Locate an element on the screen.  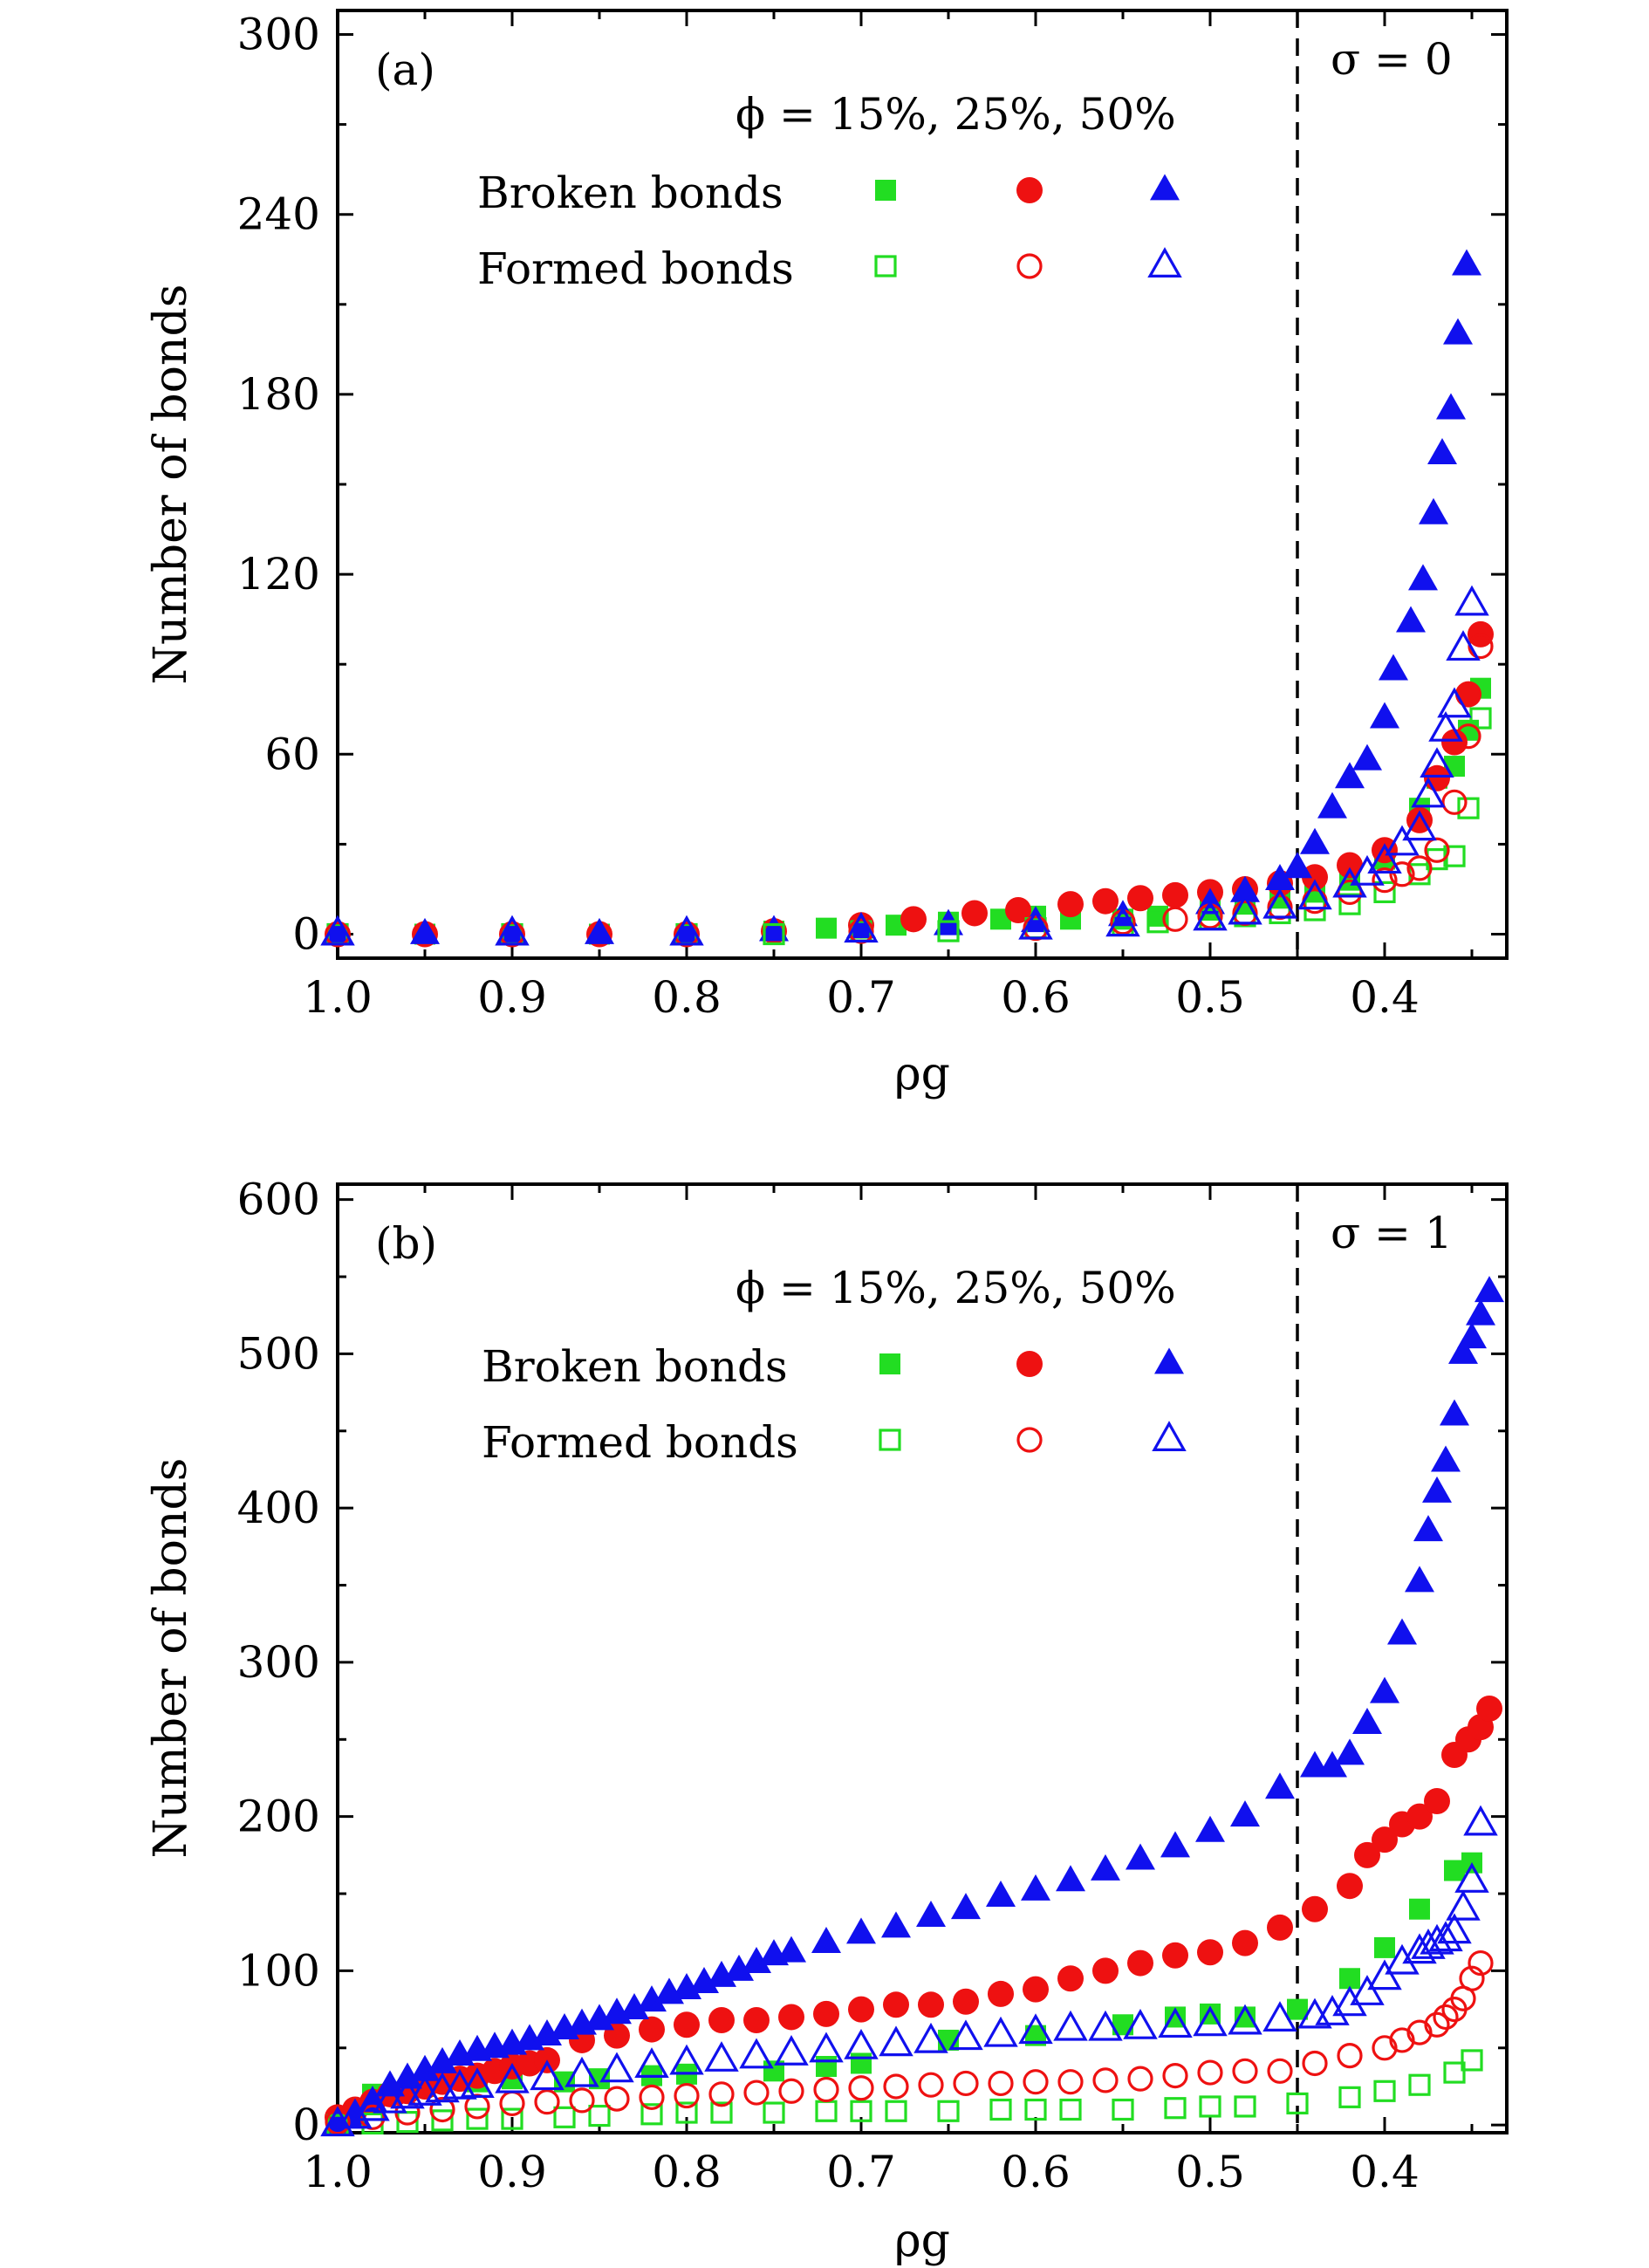
broken-square-point is located at coordinates (1419, 1909).